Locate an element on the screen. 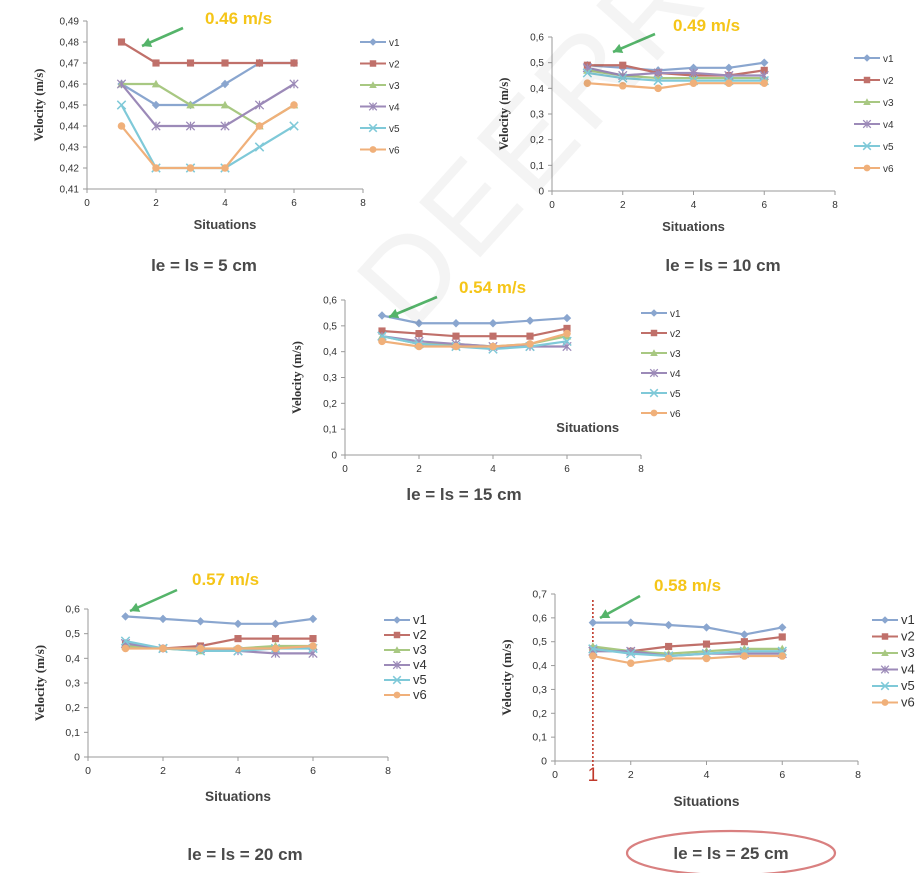  legend-item: v1 is located at coordinates (874, 59).